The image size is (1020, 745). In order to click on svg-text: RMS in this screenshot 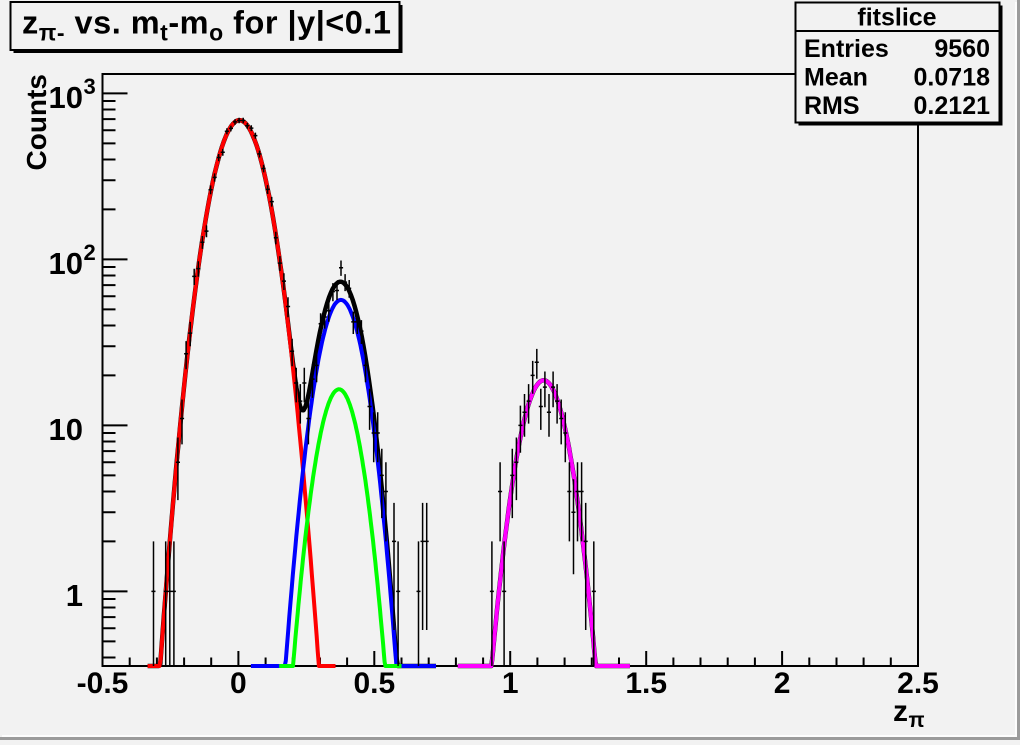, I will do `click(832, 106)`.